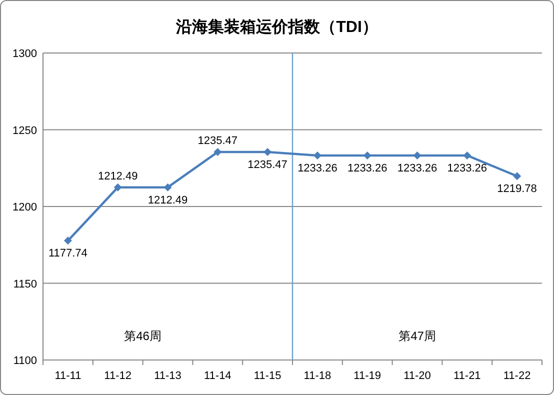 This screenshot has height=395, width=554. What do you see at coordinates (467, 376) in the screenshot?
I see `x-tick-label: 11-21` at bounding box center [467, 376].